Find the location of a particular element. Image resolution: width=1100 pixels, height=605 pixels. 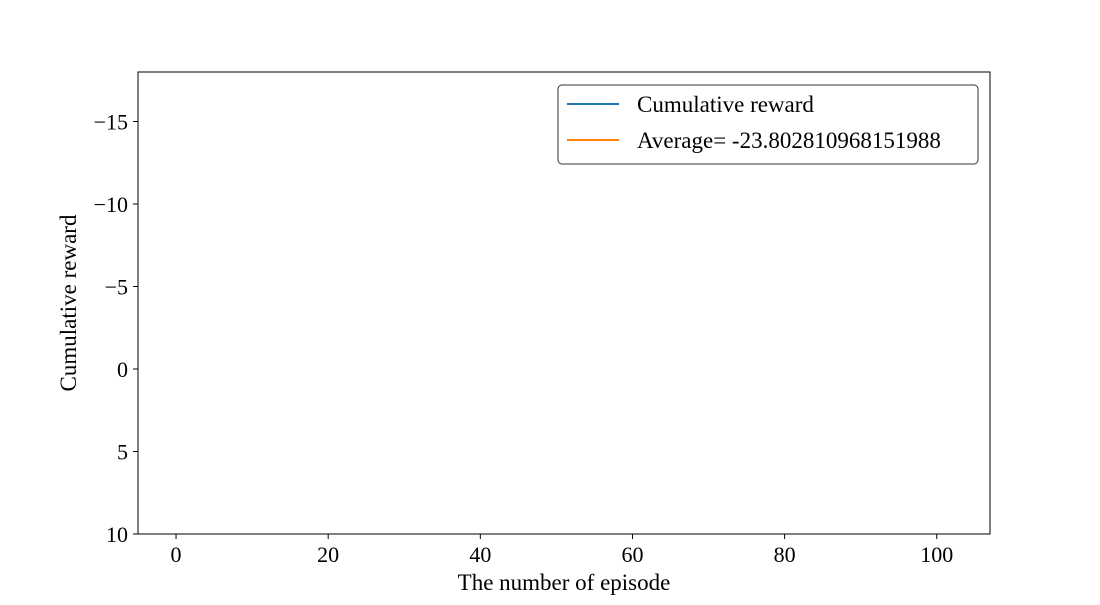

y-tick-label: 10 is located at coordinates (117, 534).